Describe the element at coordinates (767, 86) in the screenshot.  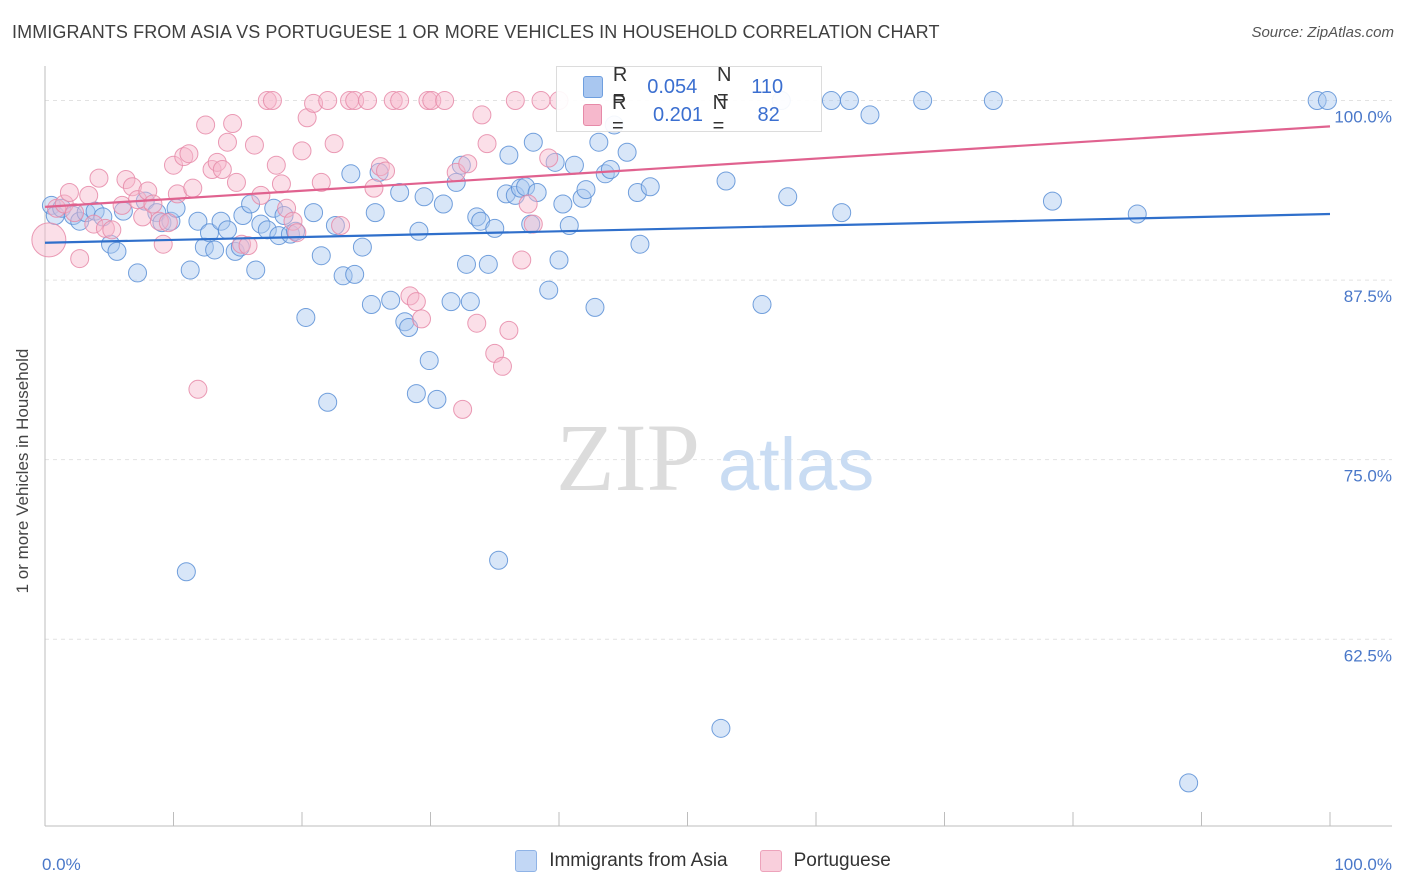
I see `n-value: 110` at that location.